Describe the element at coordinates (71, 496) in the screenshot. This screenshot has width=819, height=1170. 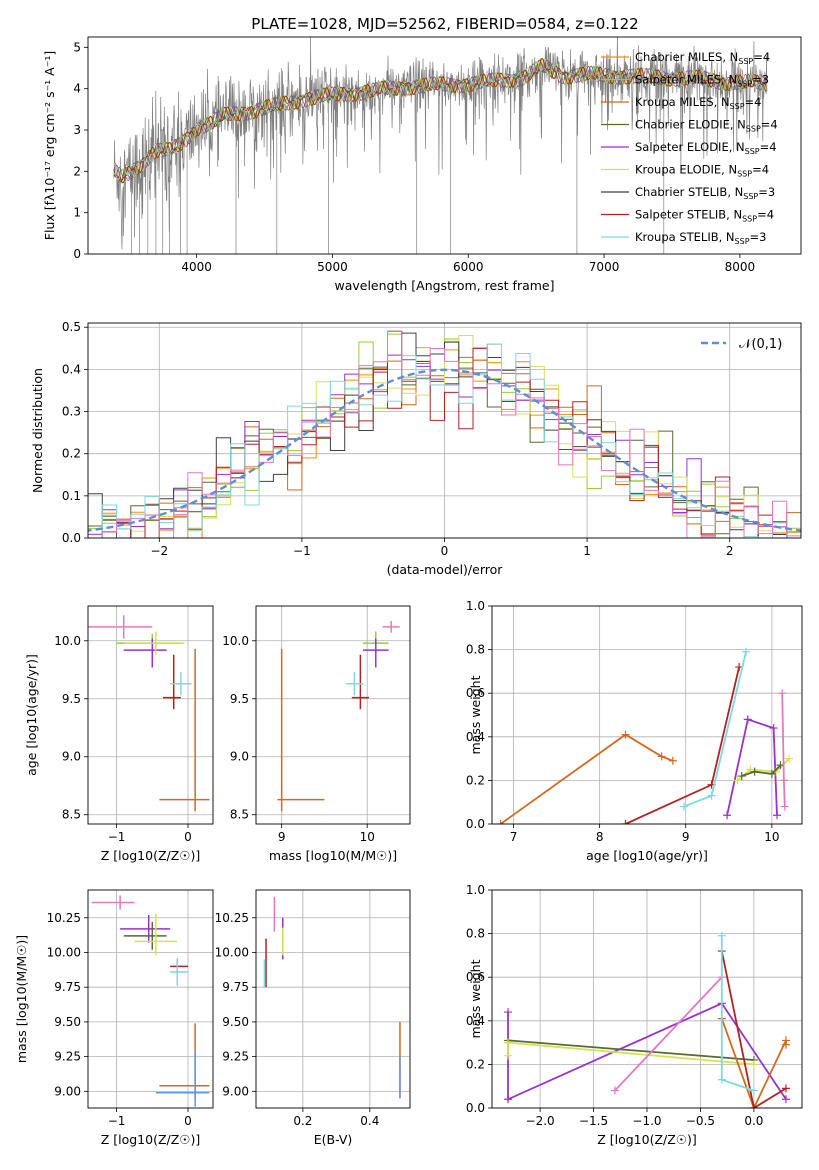
I see `y-tick-label: 0.1` at that location.